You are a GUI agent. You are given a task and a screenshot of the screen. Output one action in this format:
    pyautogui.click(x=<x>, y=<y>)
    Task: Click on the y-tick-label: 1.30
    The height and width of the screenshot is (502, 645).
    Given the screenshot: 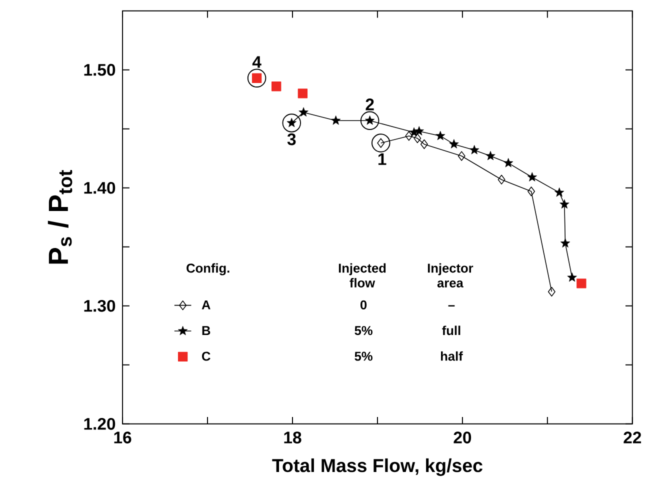 What is the action you would take?
    pyautogui.click(x=100, y=306)
    